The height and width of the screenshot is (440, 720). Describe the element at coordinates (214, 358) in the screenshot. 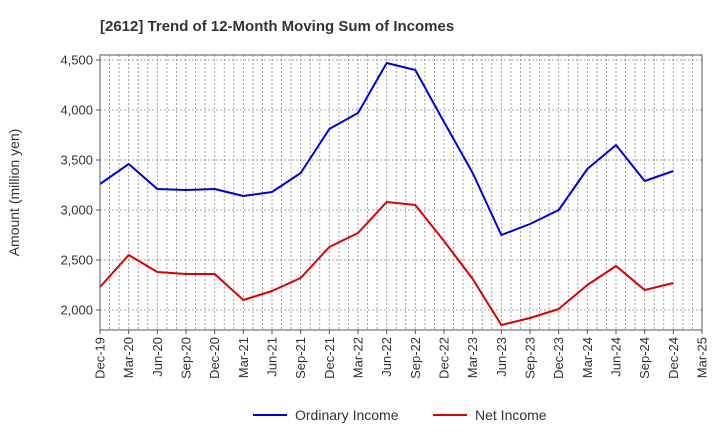

I see `x-tick-label: Dec-20` at that location.